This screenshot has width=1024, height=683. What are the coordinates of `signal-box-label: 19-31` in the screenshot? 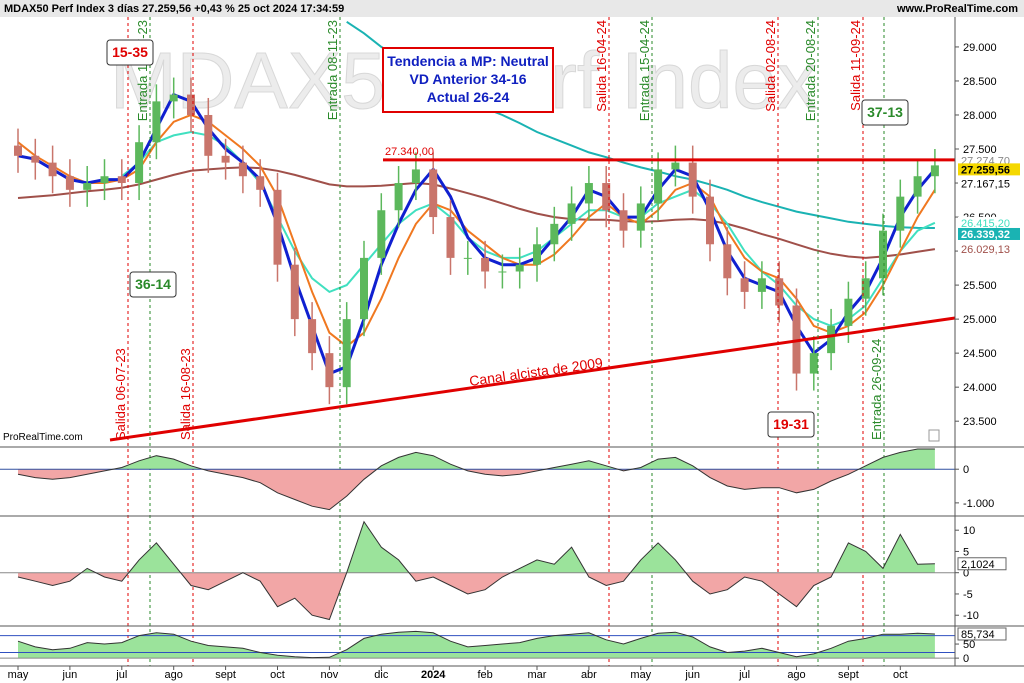 It's located at (791, 424).